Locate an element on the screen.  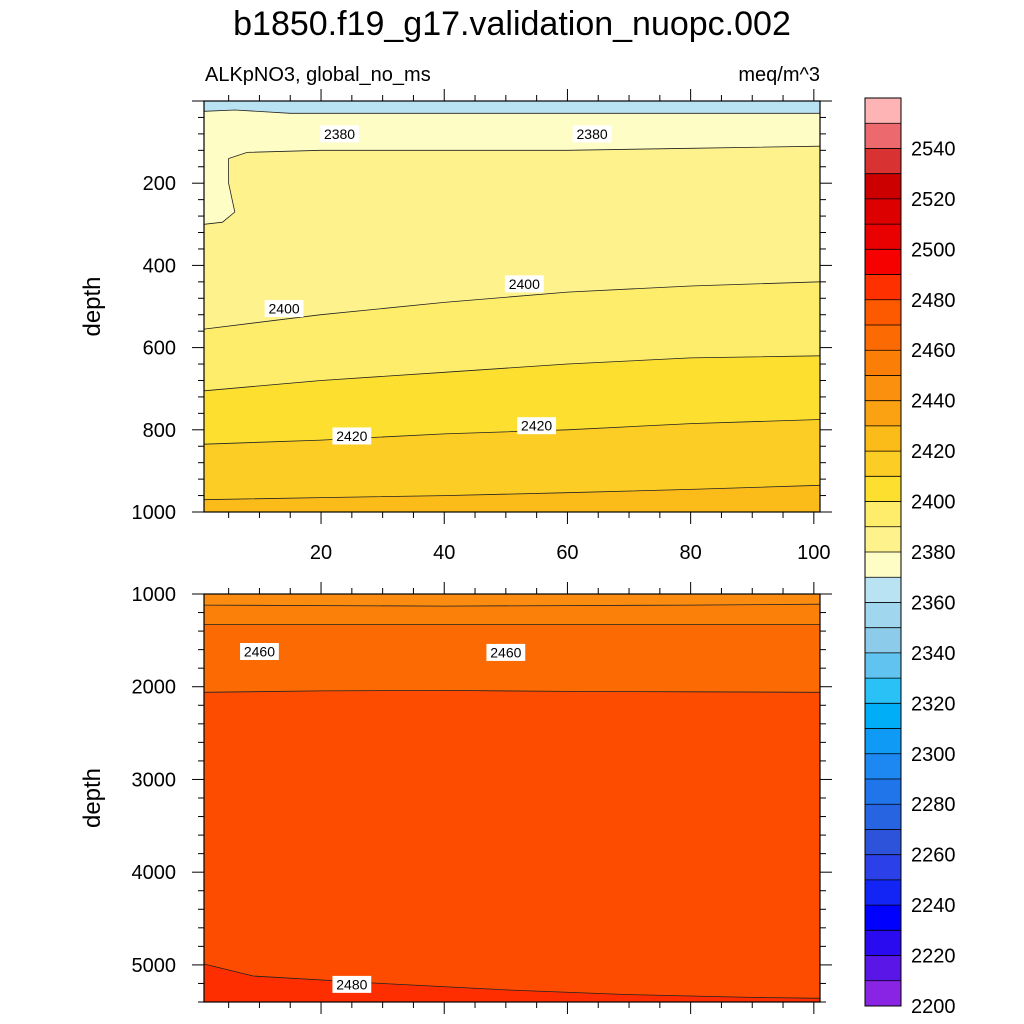
contour-label-text: 2480 is located at coordinates (351, 984).